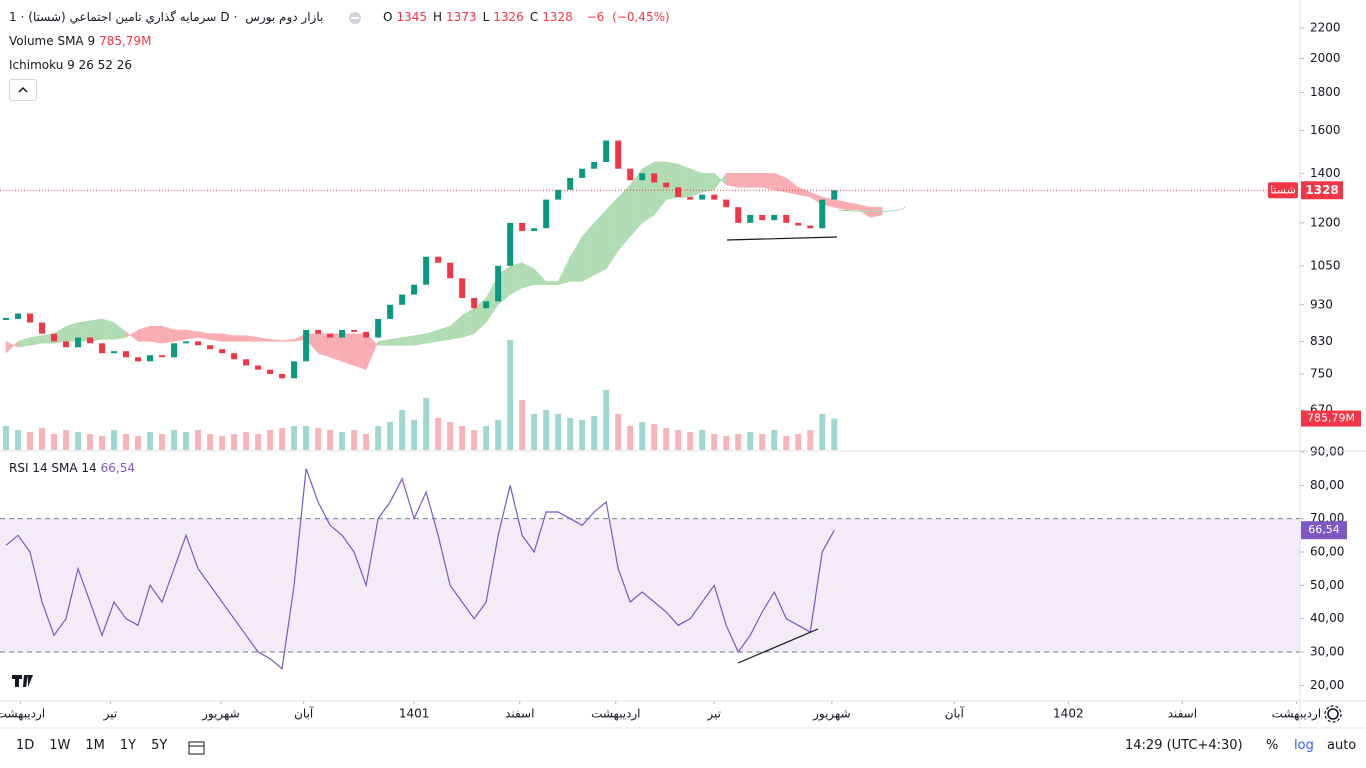 The height and width of the screenshot is (768, 1366). What do you see at coordinates (82, 41) in the screenshot?
I see `volume-legend: Volume SMA 9 785,79M` at bounding box center [82, 41].